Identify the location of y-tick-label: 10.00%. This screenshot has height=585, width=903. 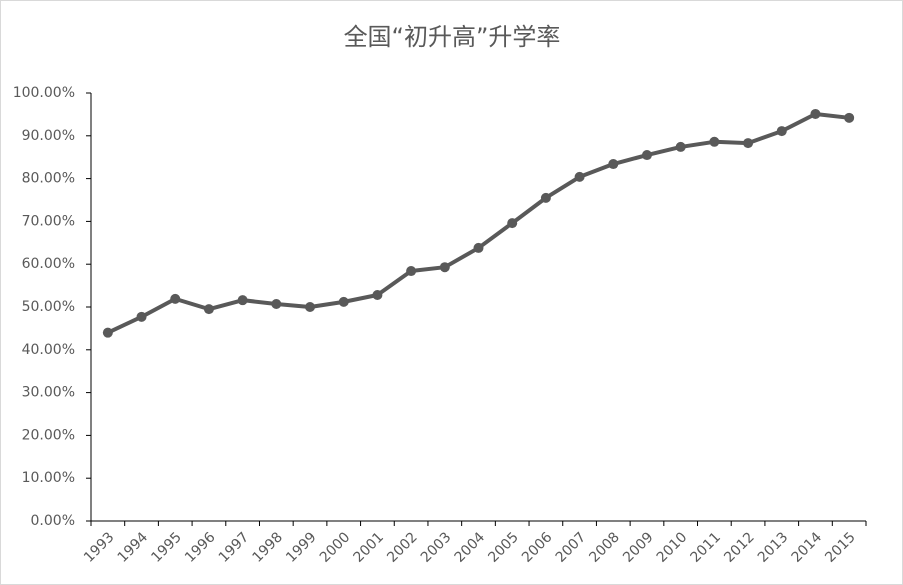
(48, 478).